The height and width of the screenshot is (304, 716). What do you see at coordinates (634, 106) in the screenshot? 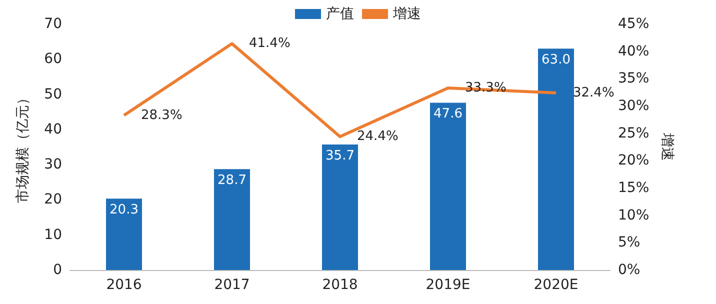
I see `y2-tick-label: 30%` at bounding box center [634, 106].